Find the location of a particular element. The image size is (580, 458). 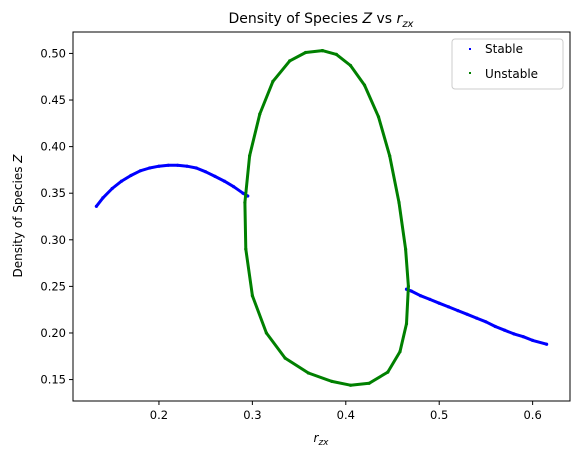

legend: Stable Unstable is located at coordinates (507, 64).